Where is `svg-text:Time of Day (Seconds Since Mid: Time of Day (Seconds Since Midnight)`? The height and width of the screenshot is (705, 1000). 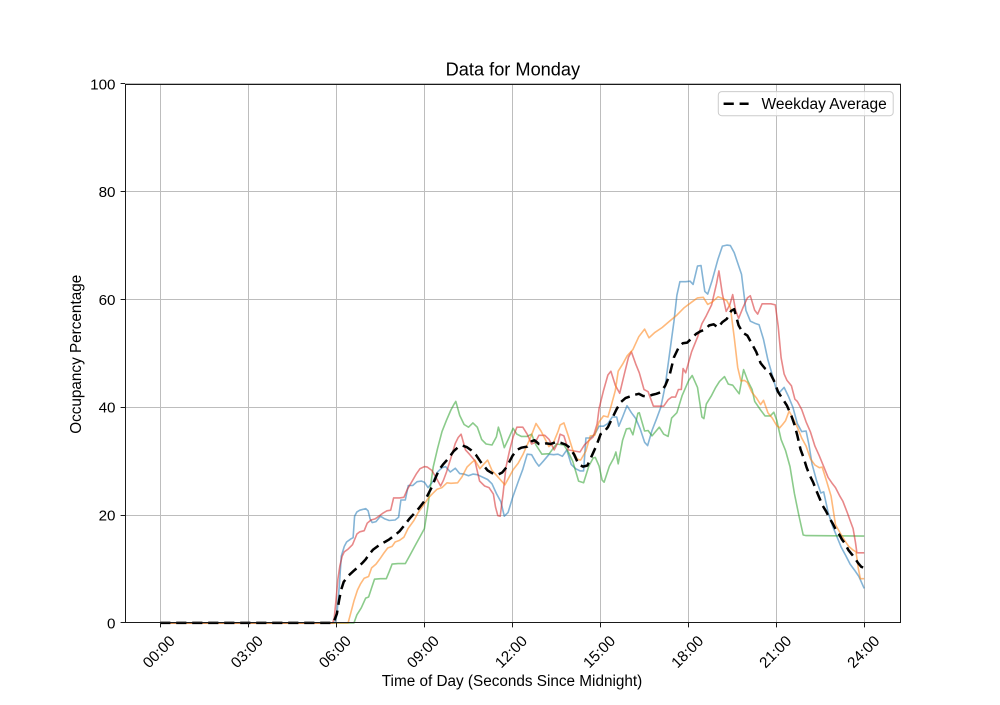 svg-text:Time of Day (Seconds Since Mid: Time of Day (Seconds Since Midnight) is located at coordinates (512, 681).